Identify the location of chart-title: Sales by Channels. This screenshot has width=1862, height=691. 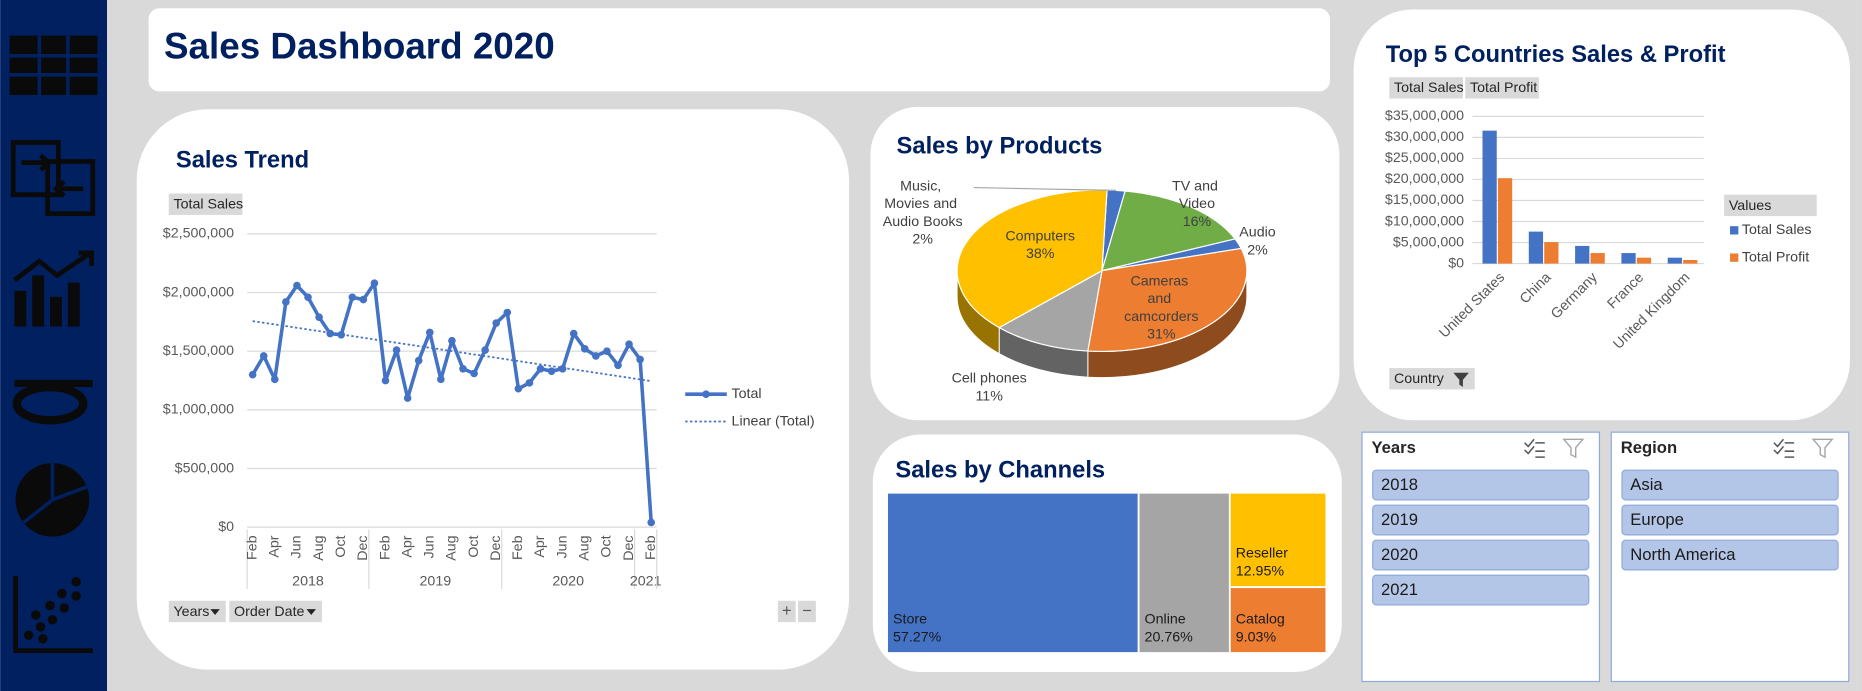
(1000, 471).